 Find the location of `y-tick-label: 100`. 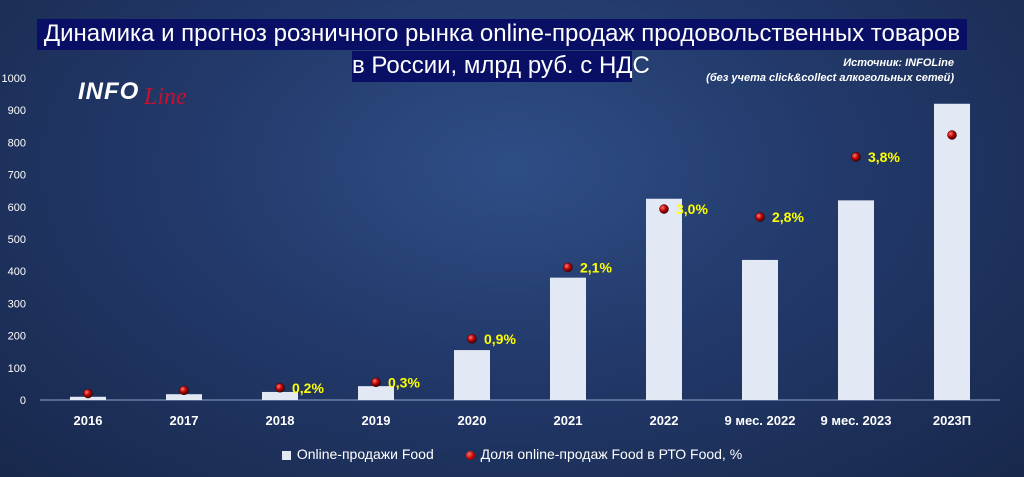

y-tick-label: 100 is located at coordinates (17, 369).